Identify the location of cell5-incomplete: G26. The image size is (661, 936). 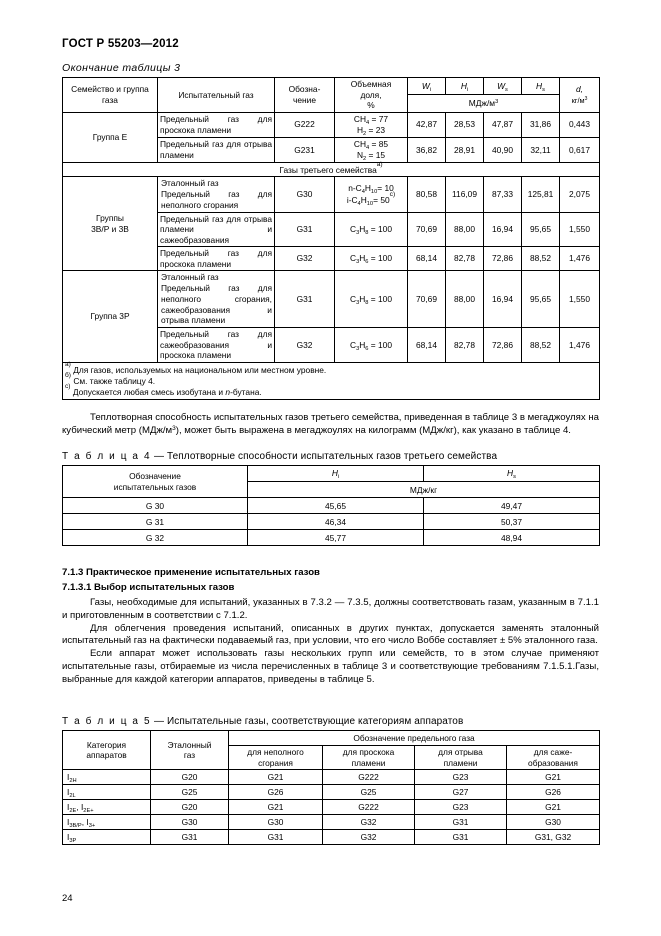
(275, 792).